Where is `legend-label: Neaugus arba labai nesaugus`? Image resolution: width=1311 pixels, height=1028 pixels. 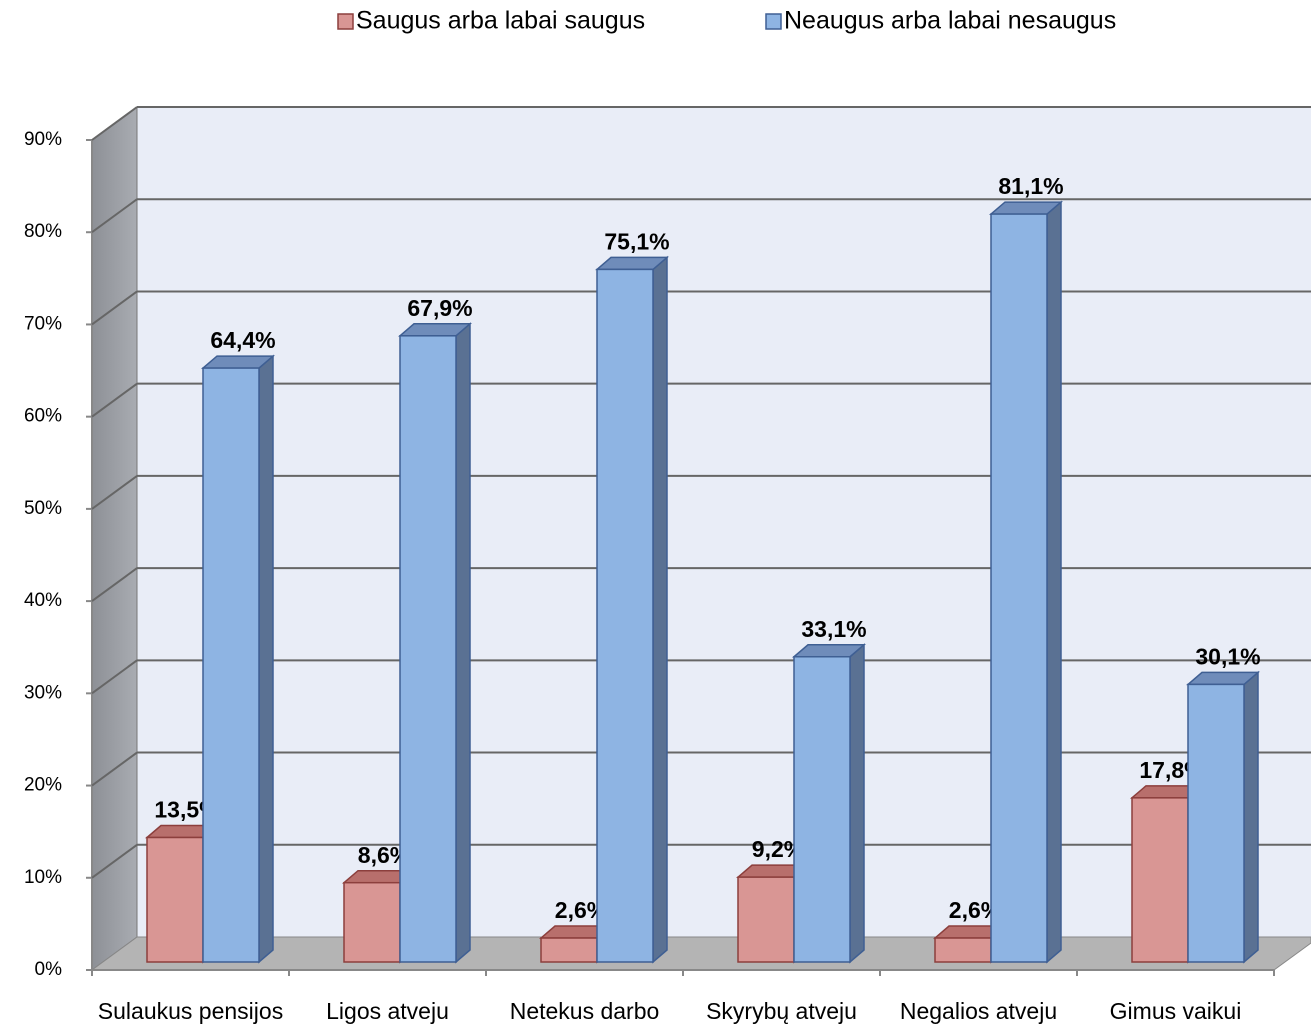 legend-label: Neaugus arba labai nesaugus is located at coordinates (950, 21).